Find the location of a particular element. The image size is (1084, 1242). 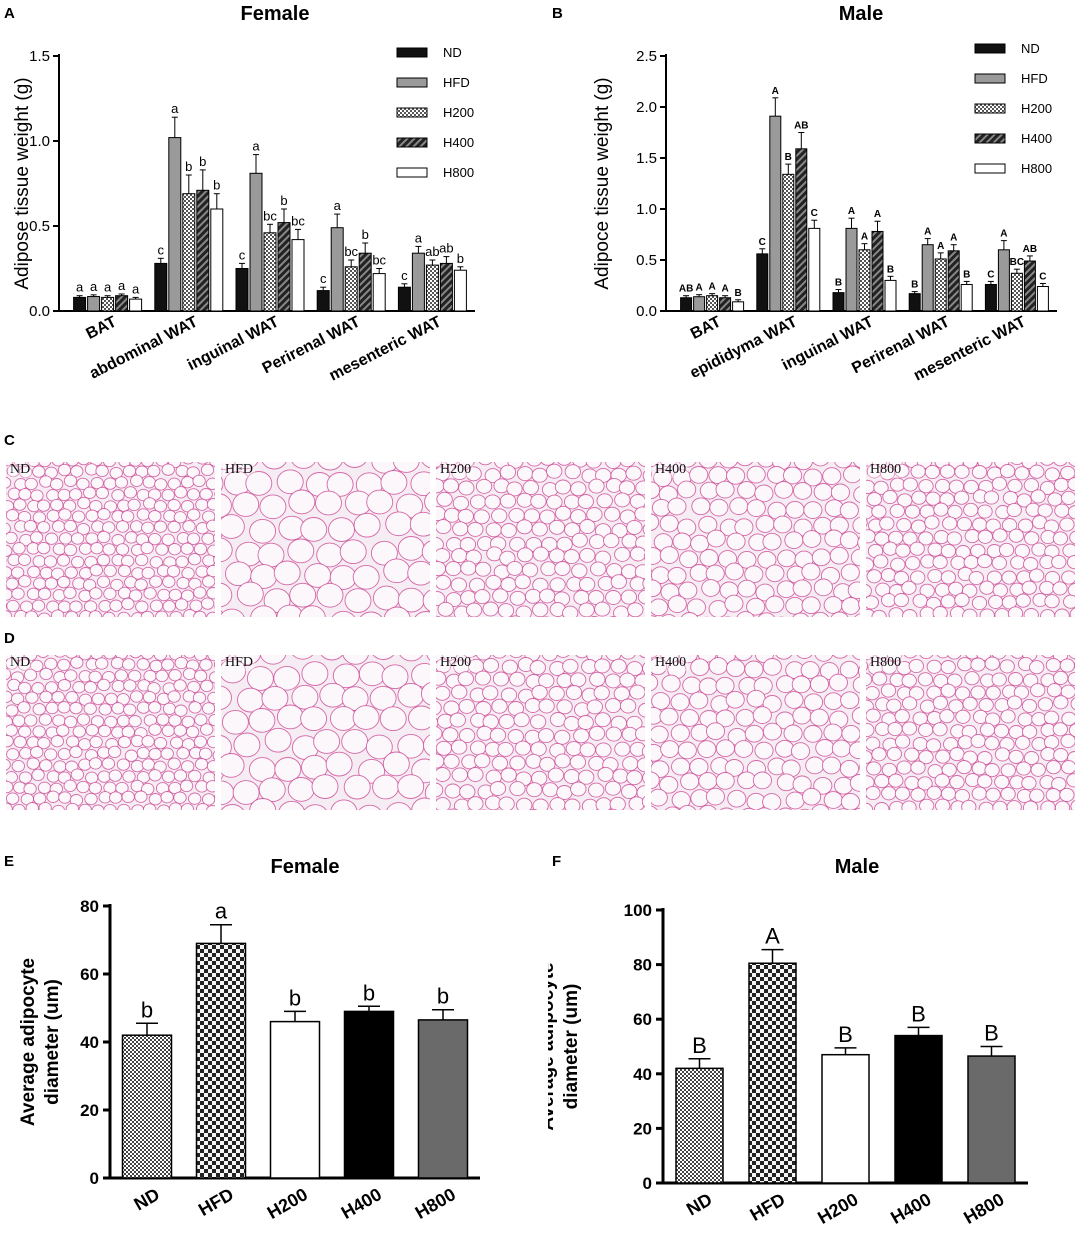

y-tick-label: 0 is located at coordinates (94, 1178).